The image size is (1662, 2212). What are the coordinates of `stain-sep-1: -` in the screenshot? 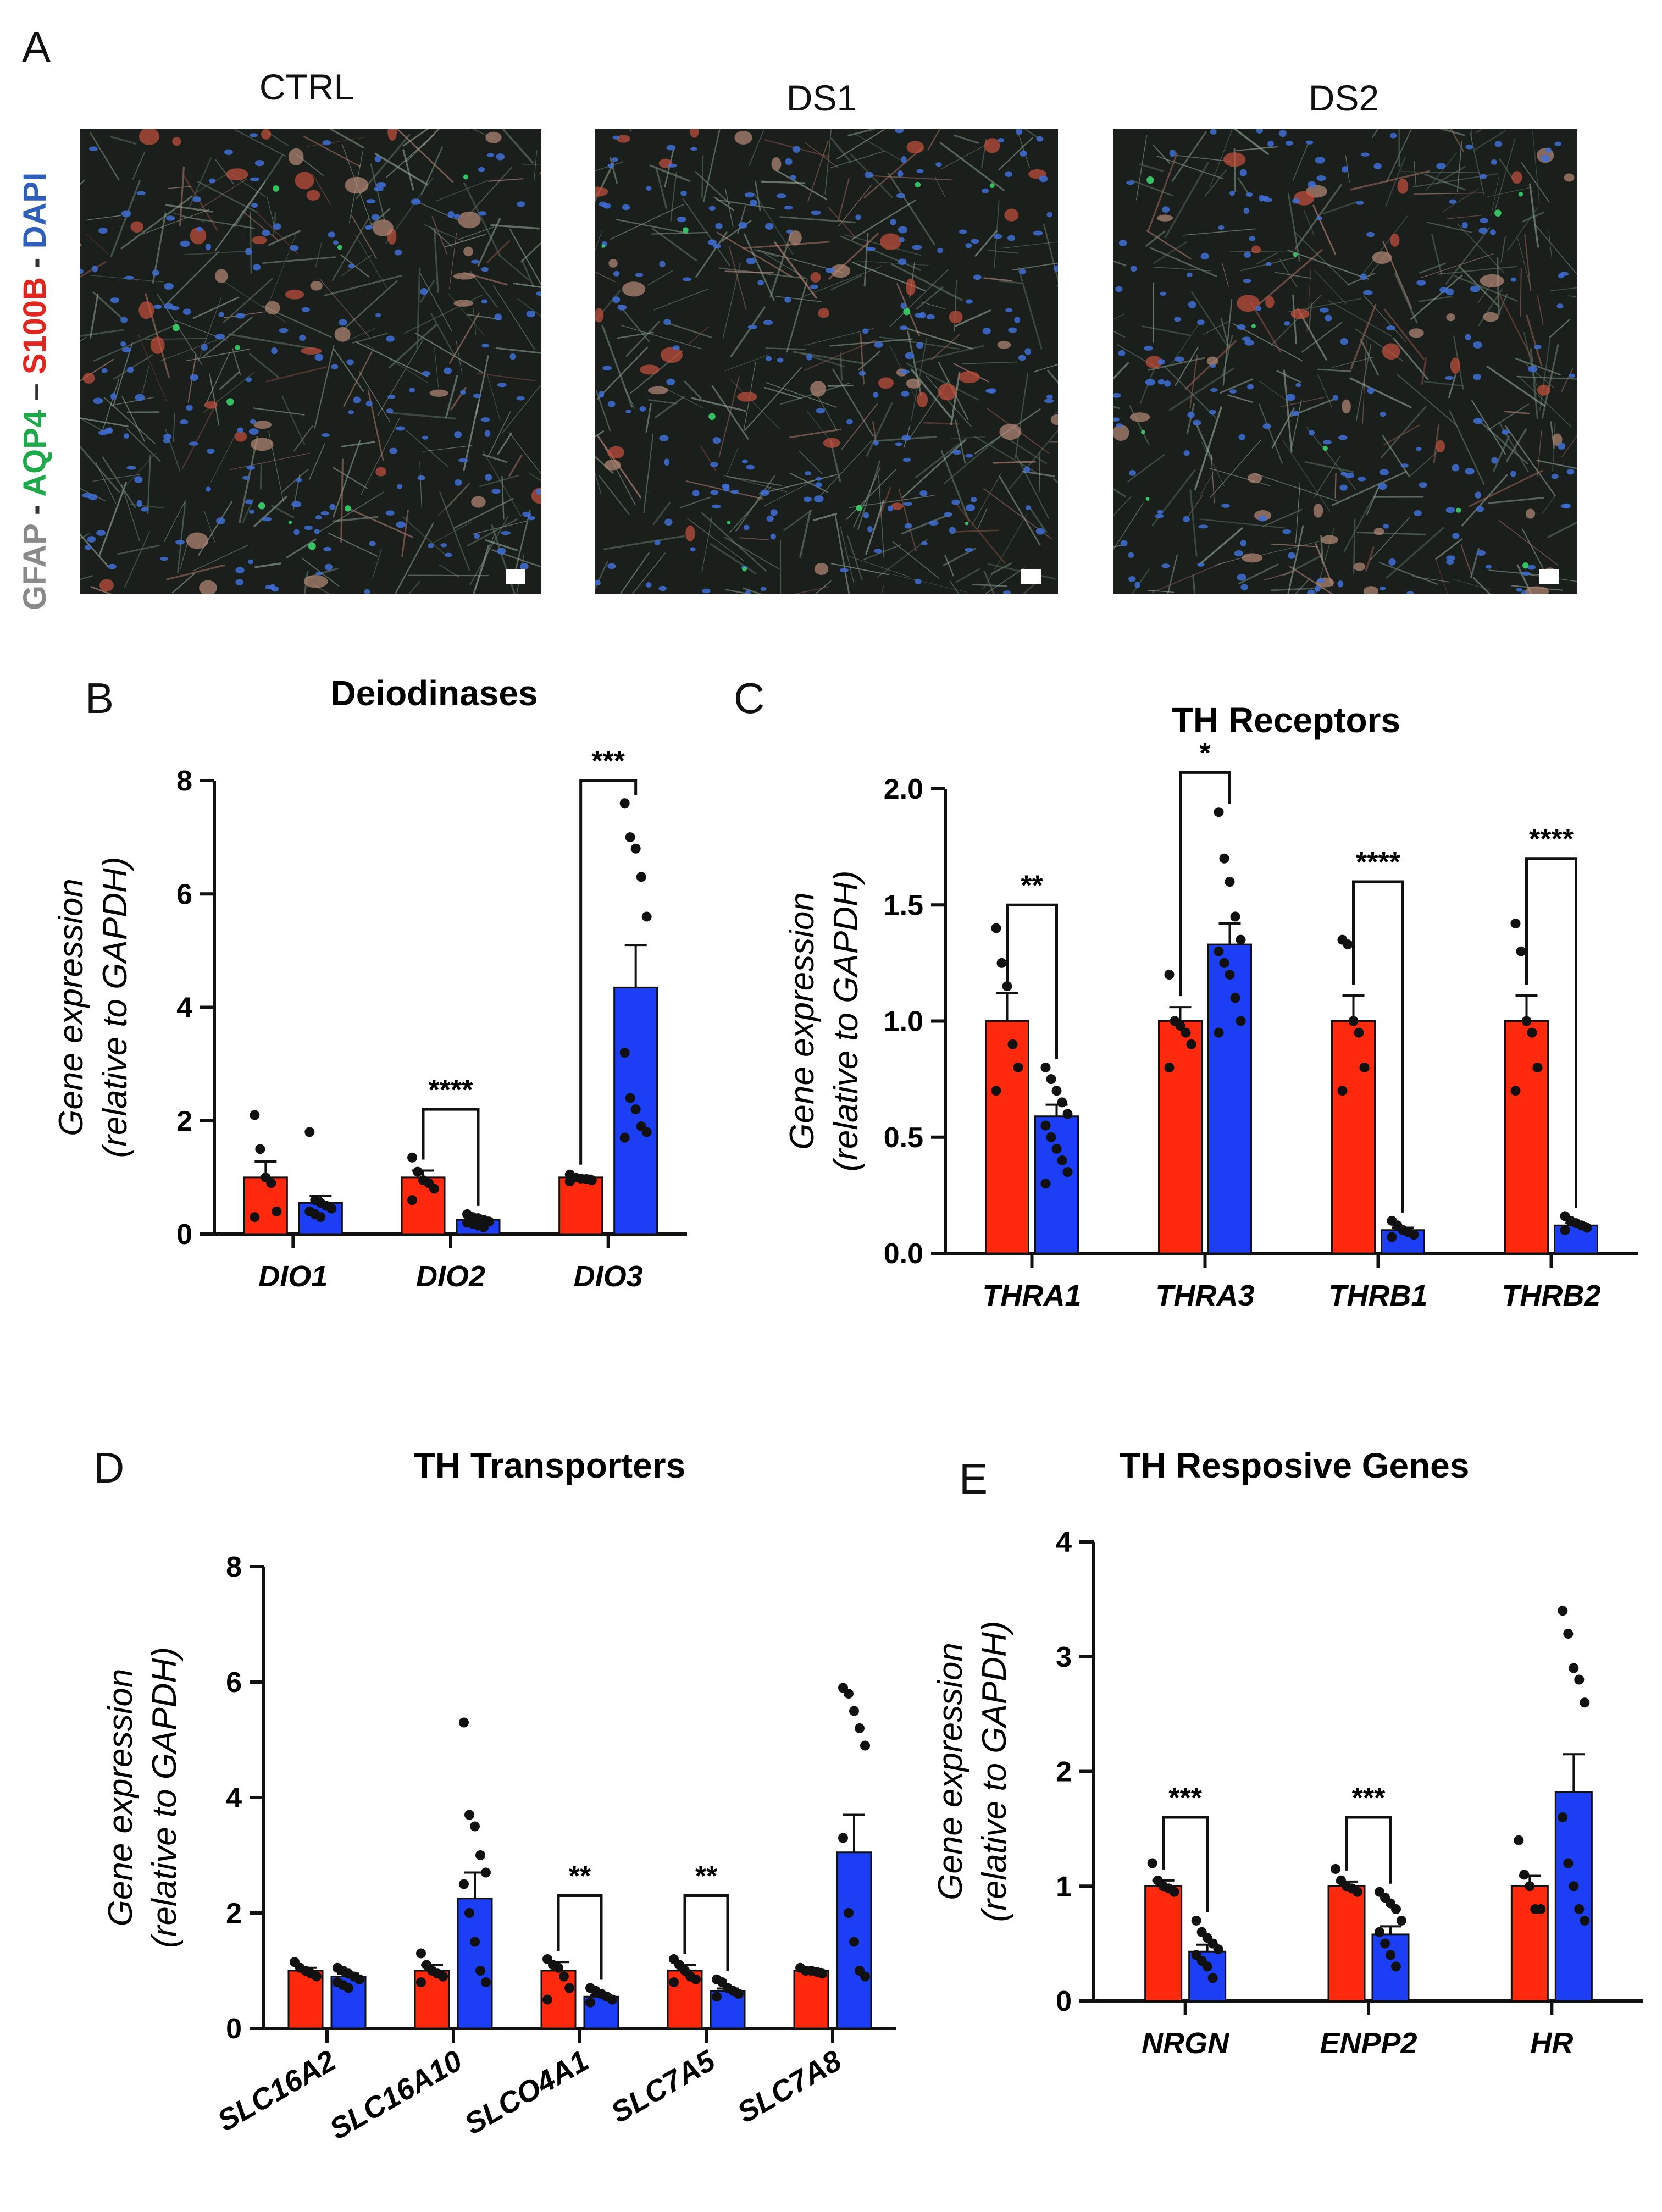 It's located at (35, 510).